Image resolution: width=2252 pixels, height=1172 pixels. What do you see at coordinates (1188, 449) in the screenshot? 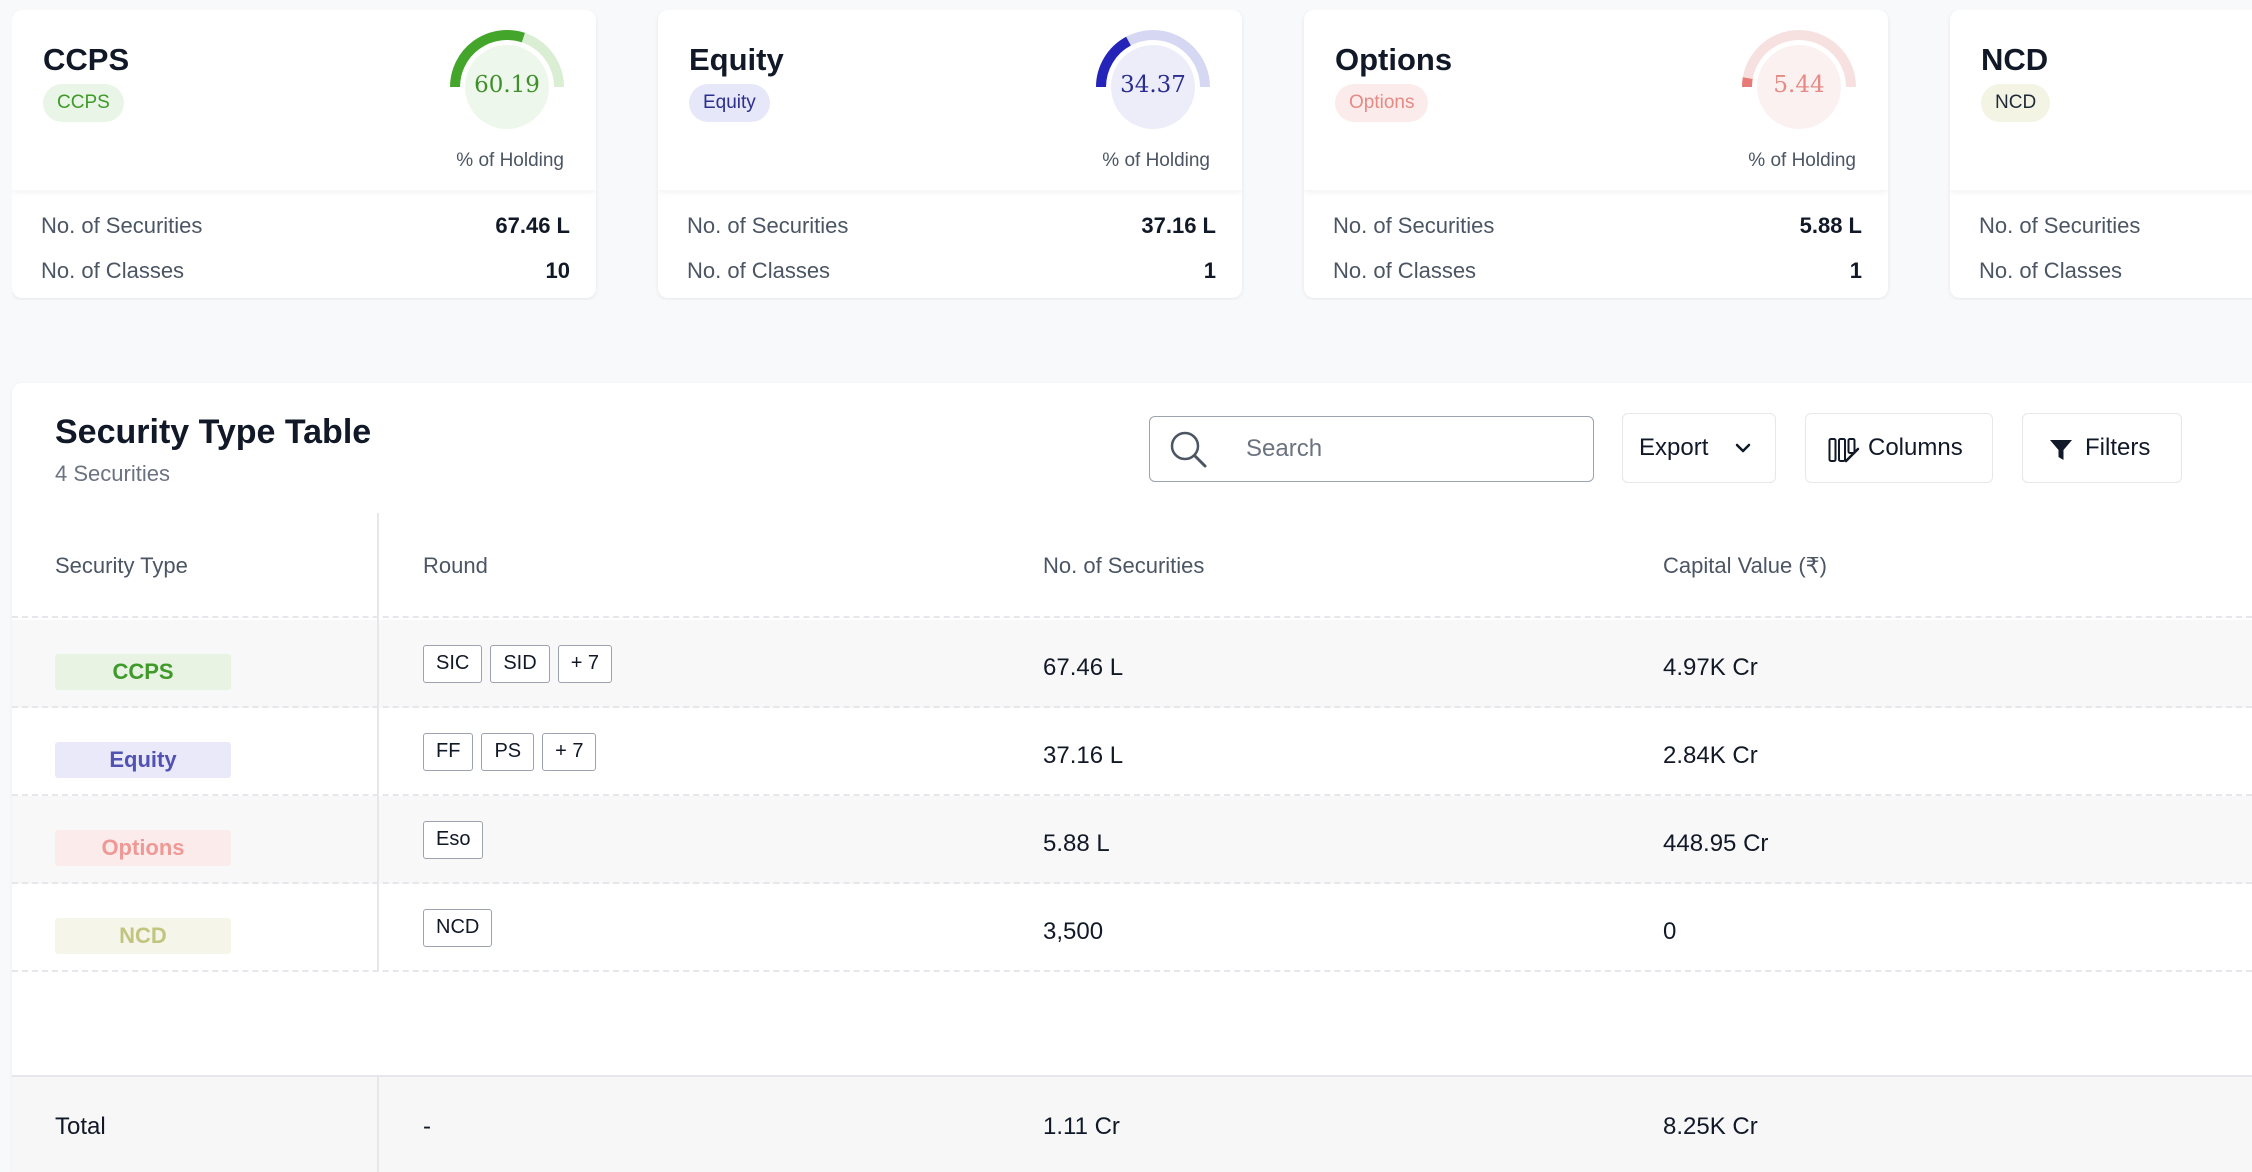
I see `search-icon` at bounding box center [1188, 449].